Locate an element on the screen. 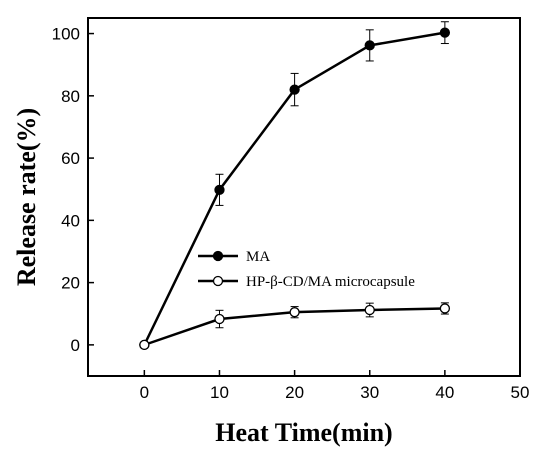 The height and width of the screenshot is (455, 550). y-tick-label: 80 is located at coordinates (70, 96).